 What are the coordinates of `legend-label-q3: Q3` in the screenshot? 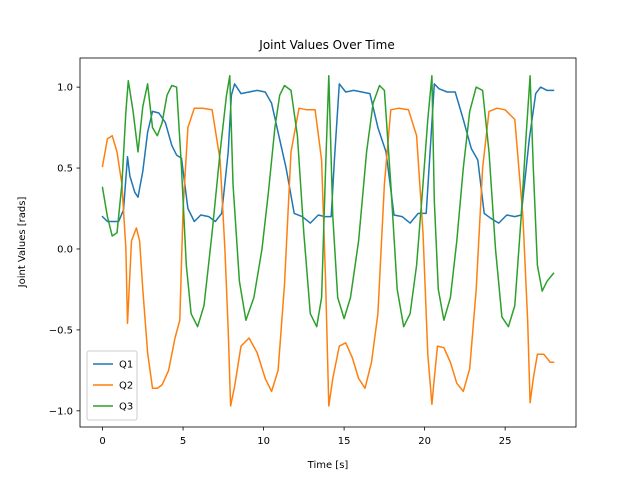 It's located at (126, 407).